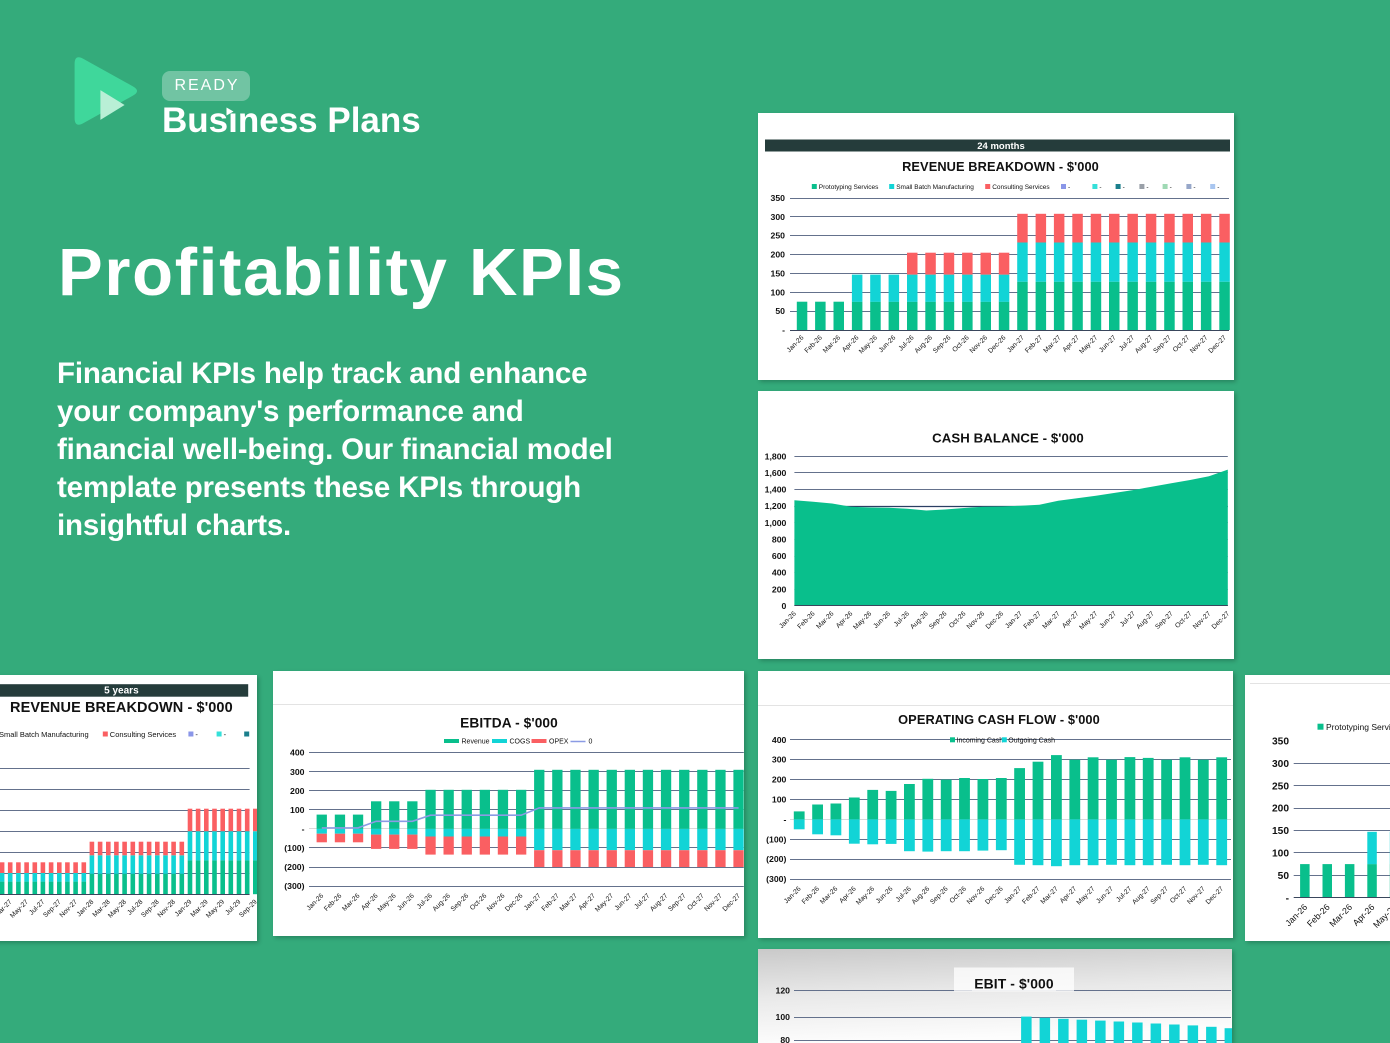 Image resolution: width=1390 pixels, height=1043 pixels. What do you see at coordinates (1008, 437) in the screenshot?
I see `svg-text: CASH BALANCE - $'000` at bounding box center [1008, 437].